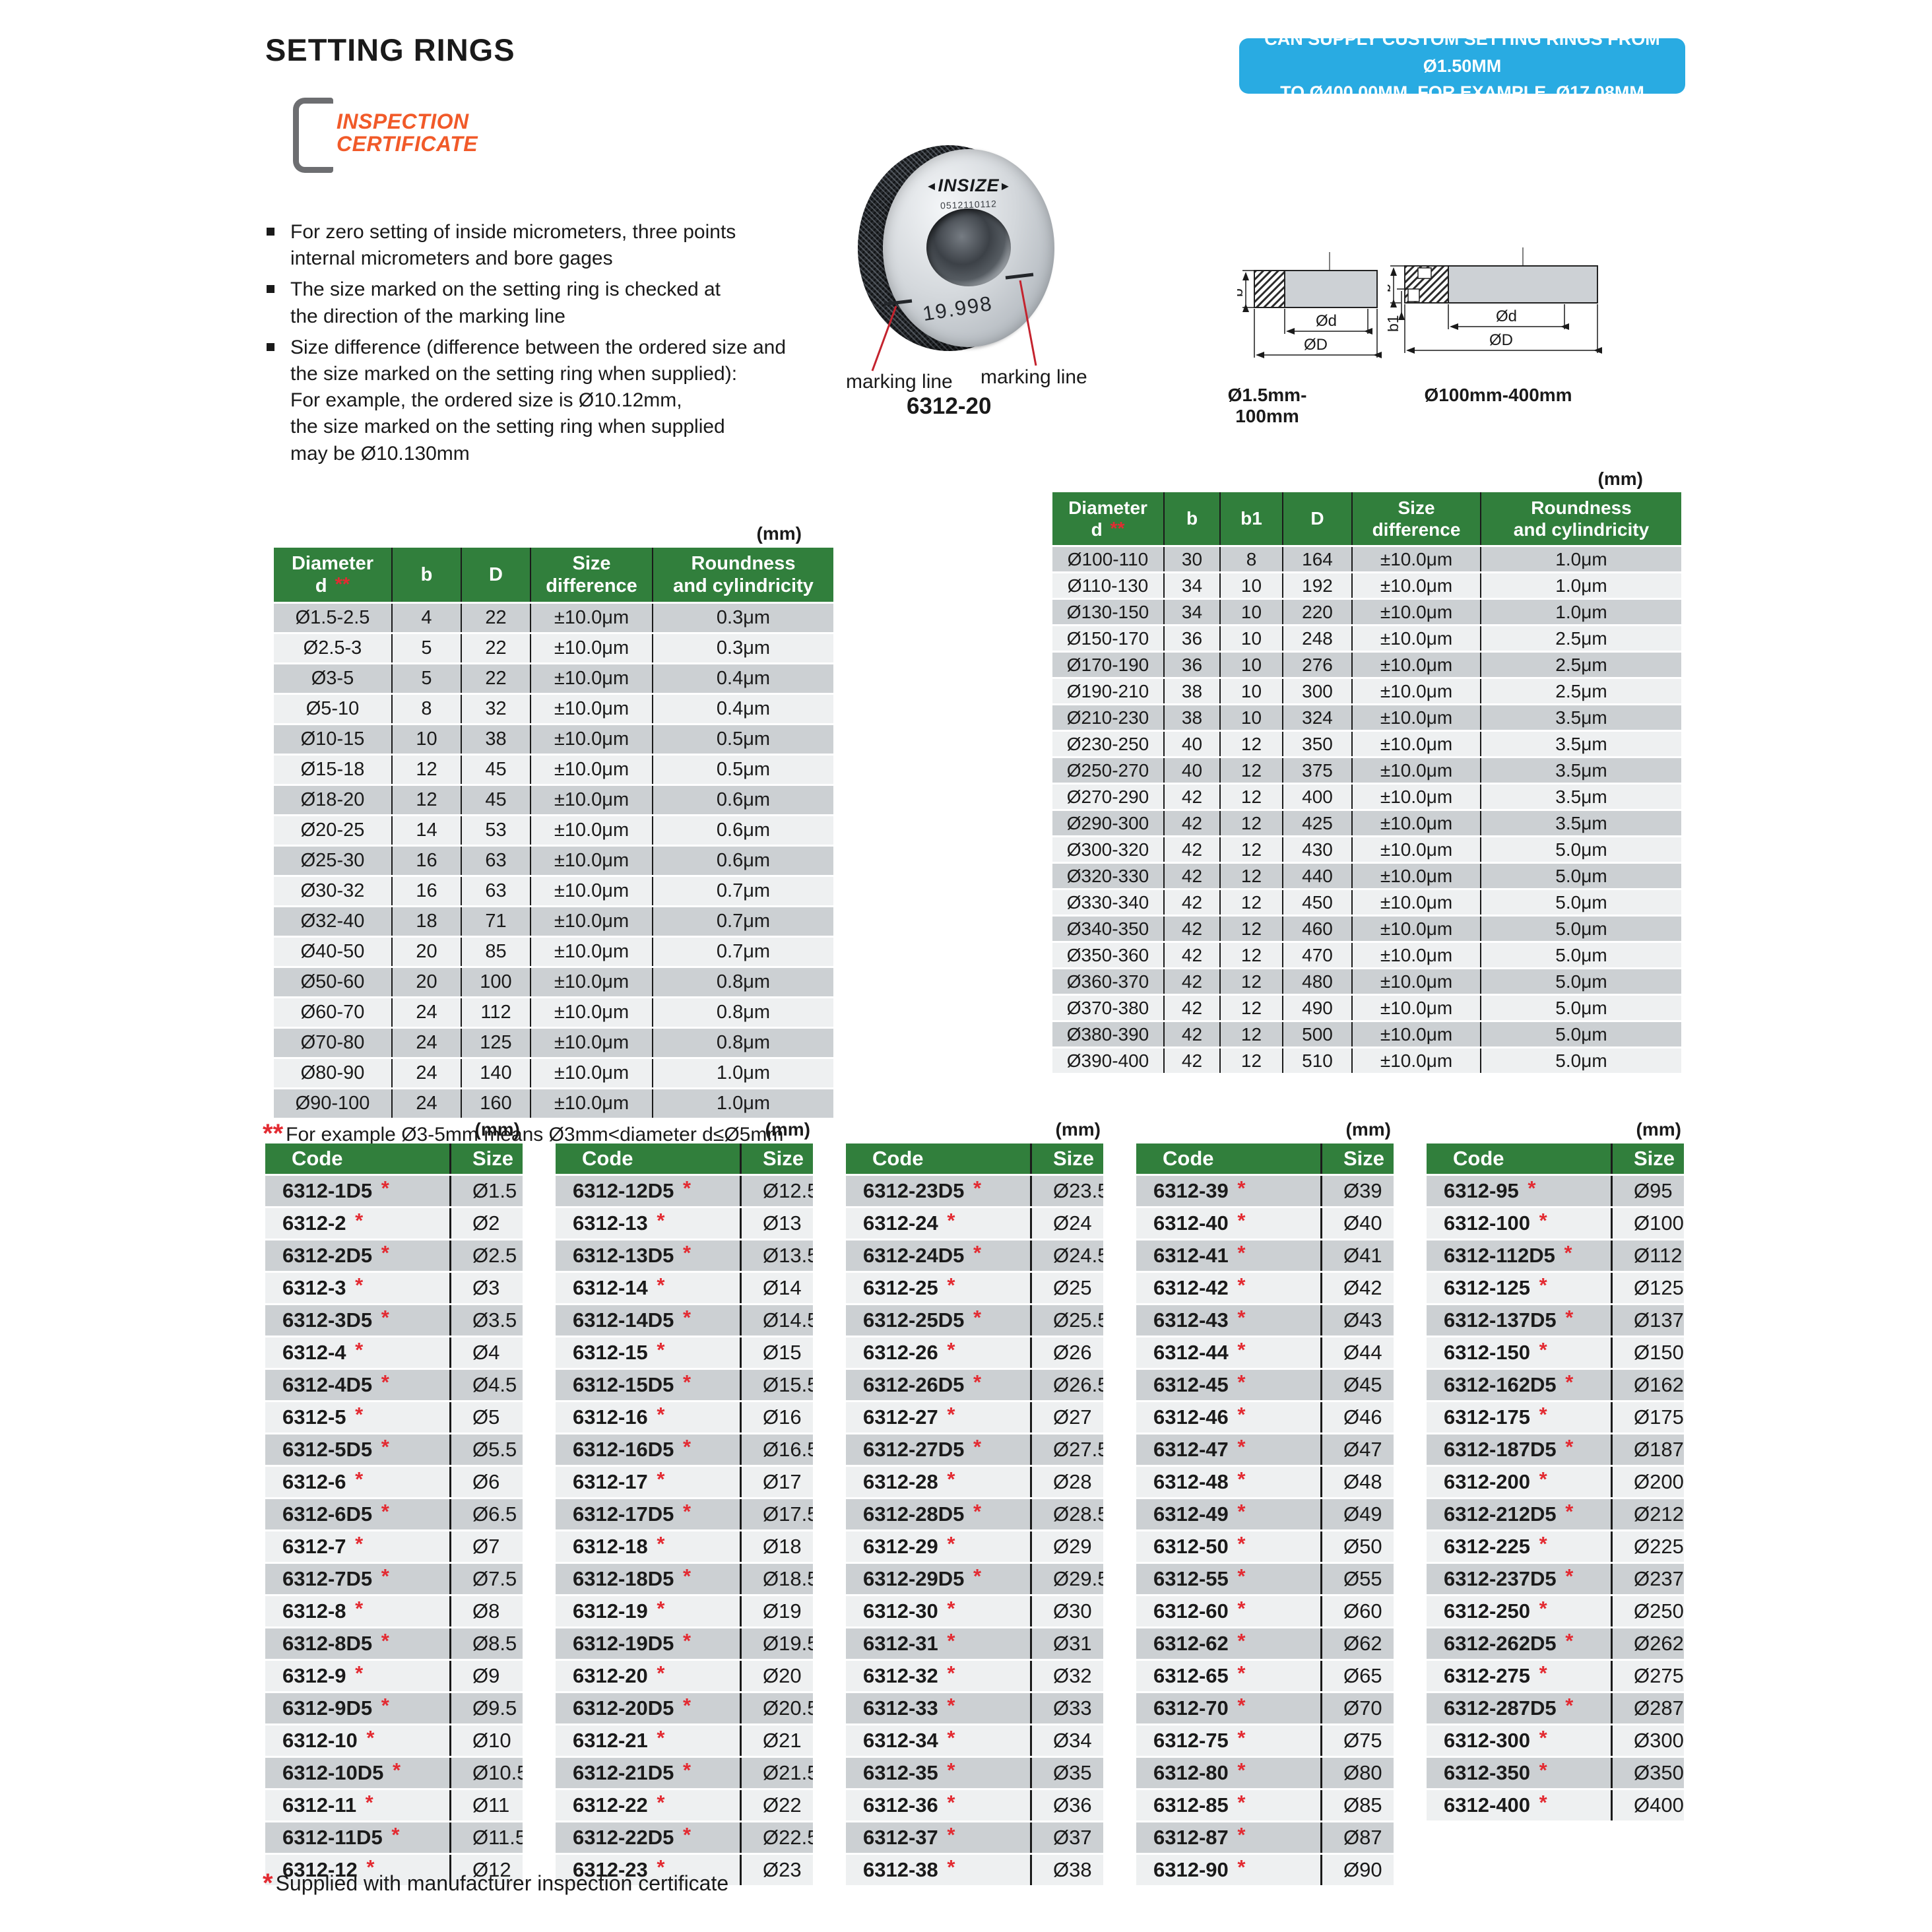 Image resolution: width=1932 pixels, height=1932 pixels. Describe the element at coordinates (1520, 1482) in the screenshot. I see `table-cell: 6312-200 *` at that location.